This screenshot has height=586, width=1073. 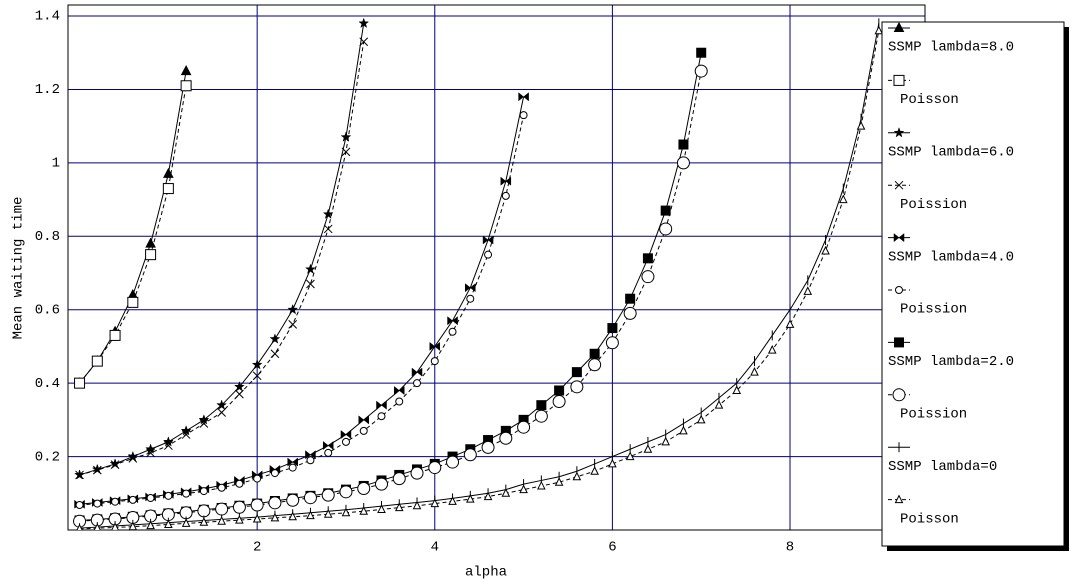 I want to click on legend-label: SSMP lambda=0, so click(x=942, y=467).